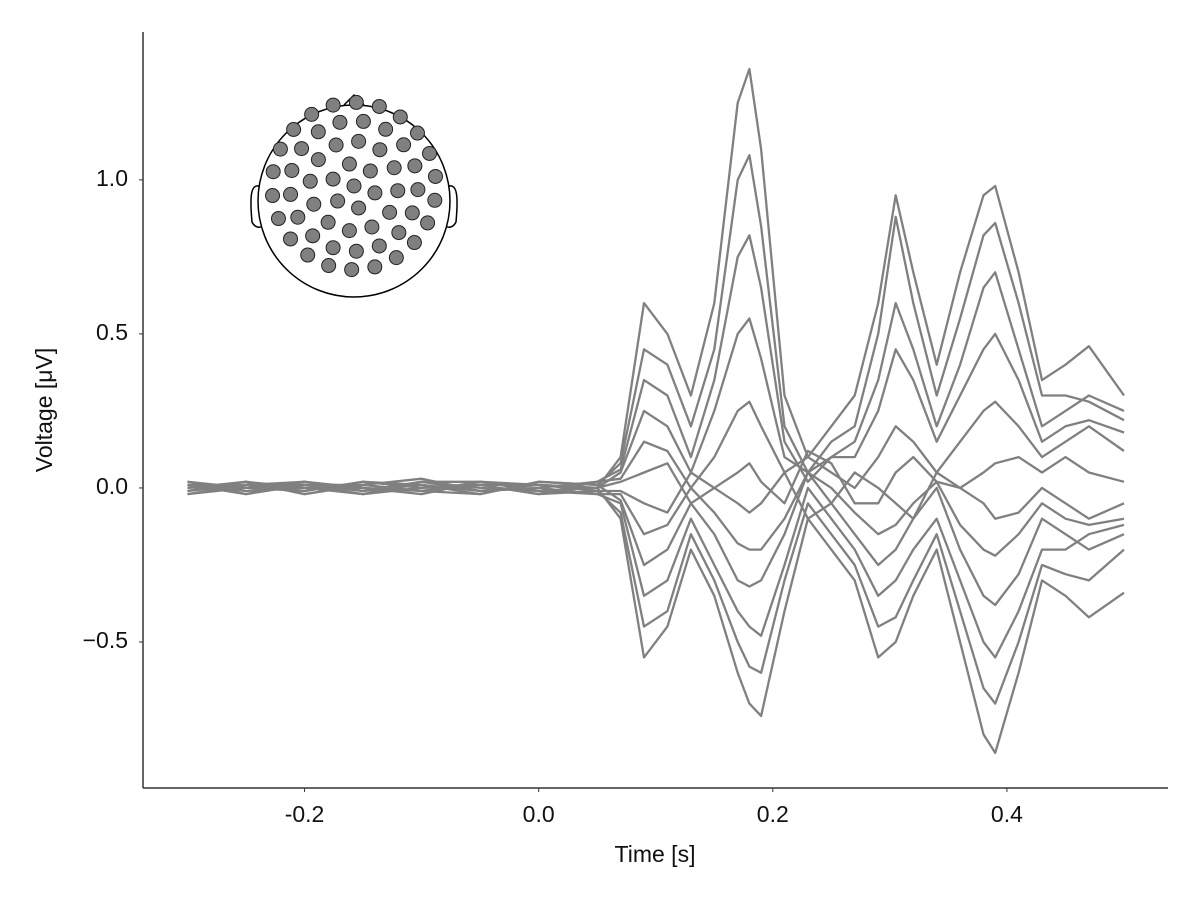  What do you see at coordinates (105, 640) in the screenshot?
I see `y-tick-label: −0.5` at bounding box center [105, 640].